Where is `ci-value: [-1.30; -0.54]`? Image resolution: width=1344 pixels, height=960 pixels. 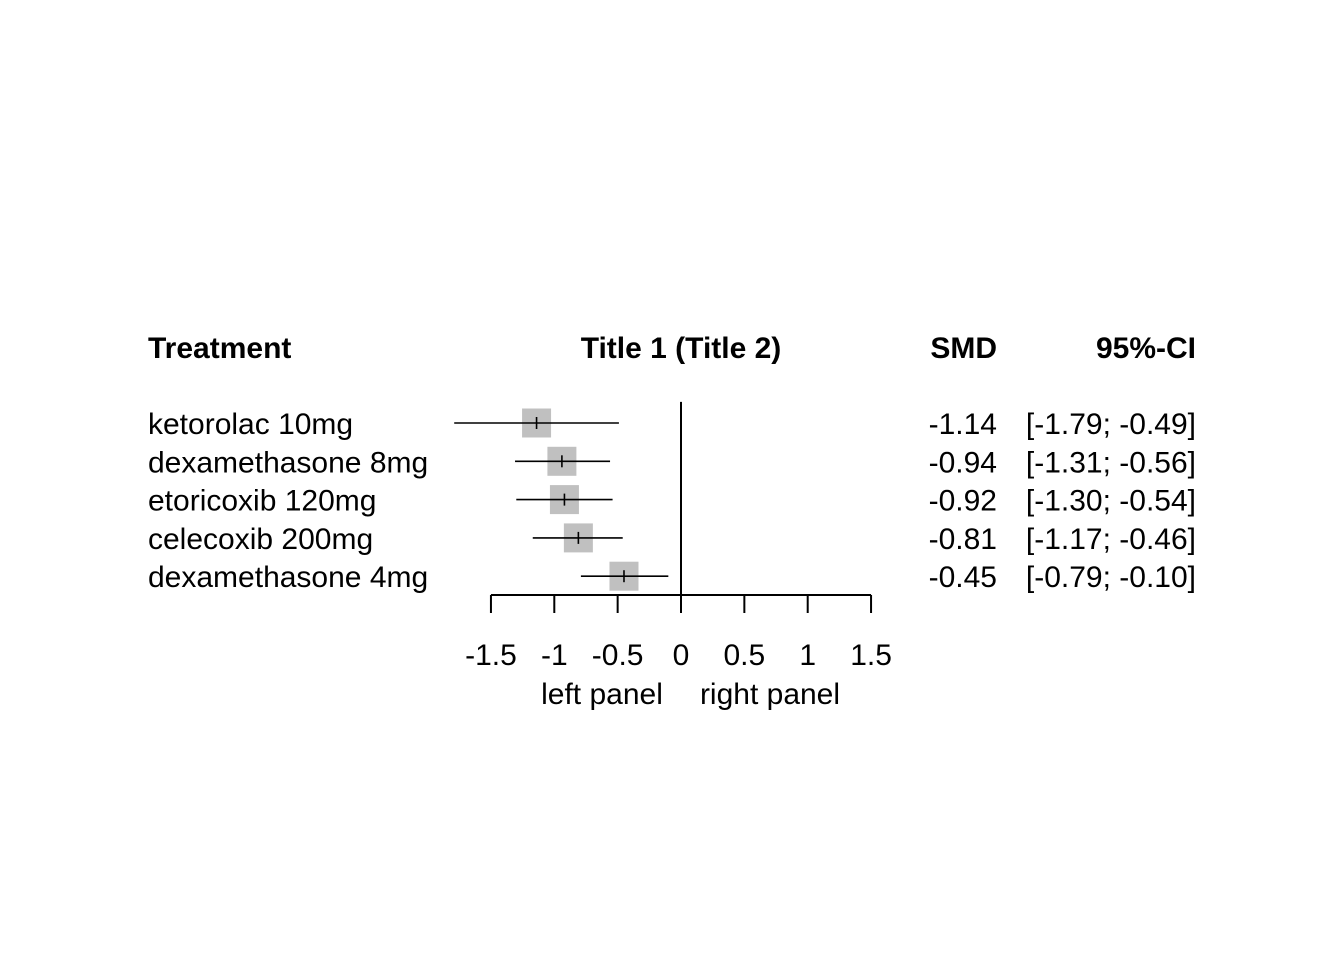
ci-value: [-1.30; -0.54] is located at coordinates (1111, 501).